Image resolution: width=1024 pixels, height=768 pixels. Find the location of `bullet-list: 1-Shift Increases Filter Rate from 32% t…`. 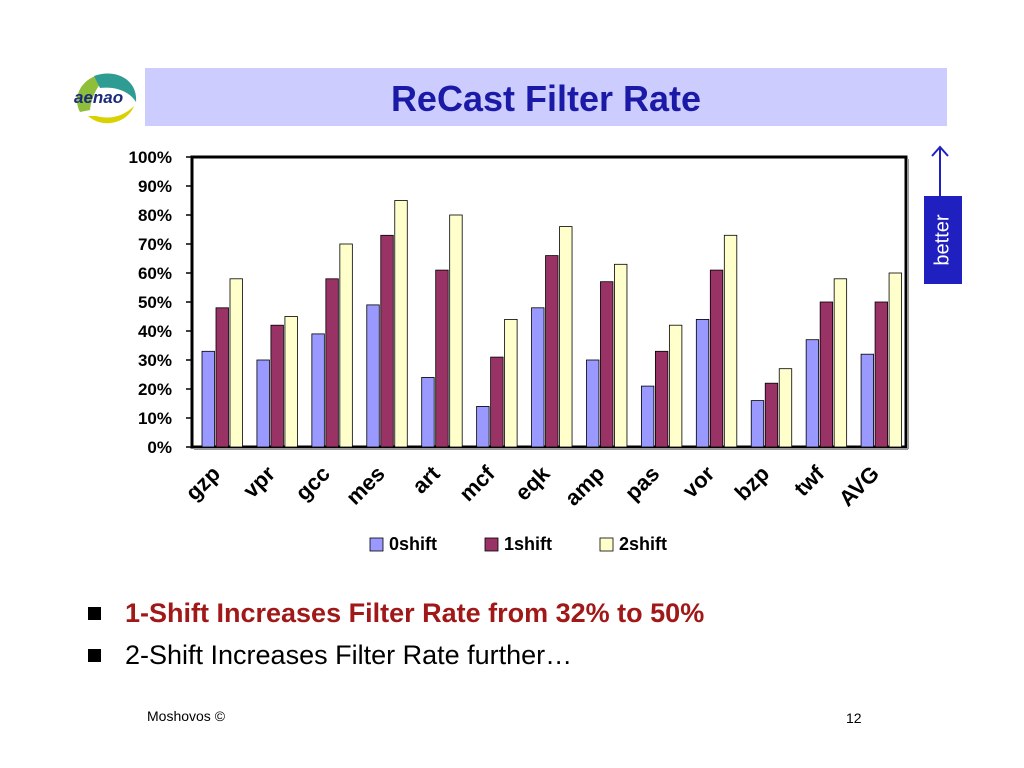

bullet-list: 1-Shift Increases Filter Rate from 32% t… is located at coordinates (396, 634).